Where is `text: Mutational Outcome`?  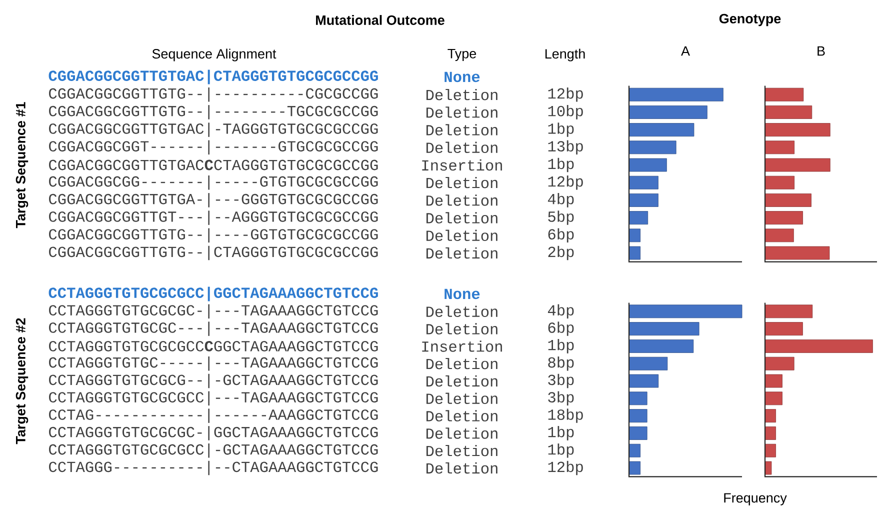 text: Mutational Outcome is located at coordinates (380, 20).